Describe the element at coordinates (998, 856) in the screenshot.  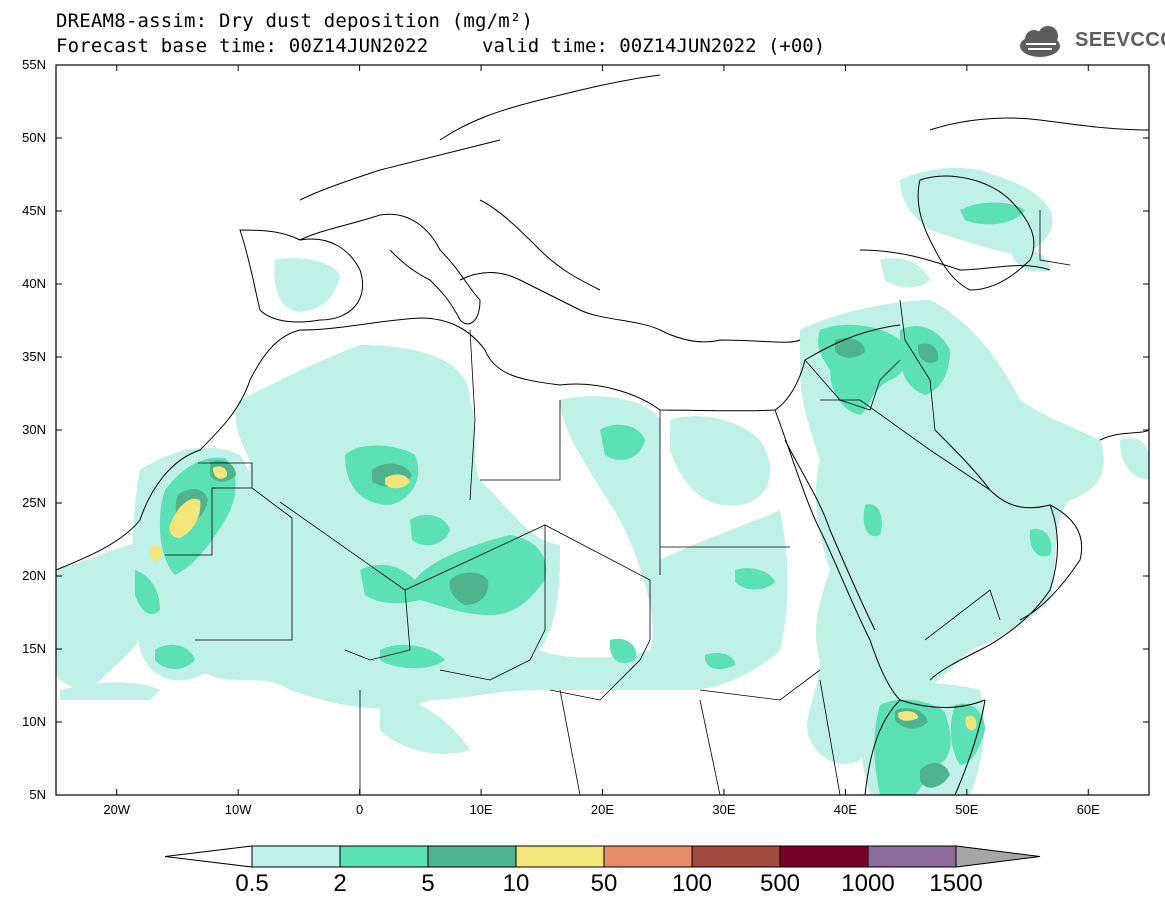
I see `colorbar-high-arrow` at that location.